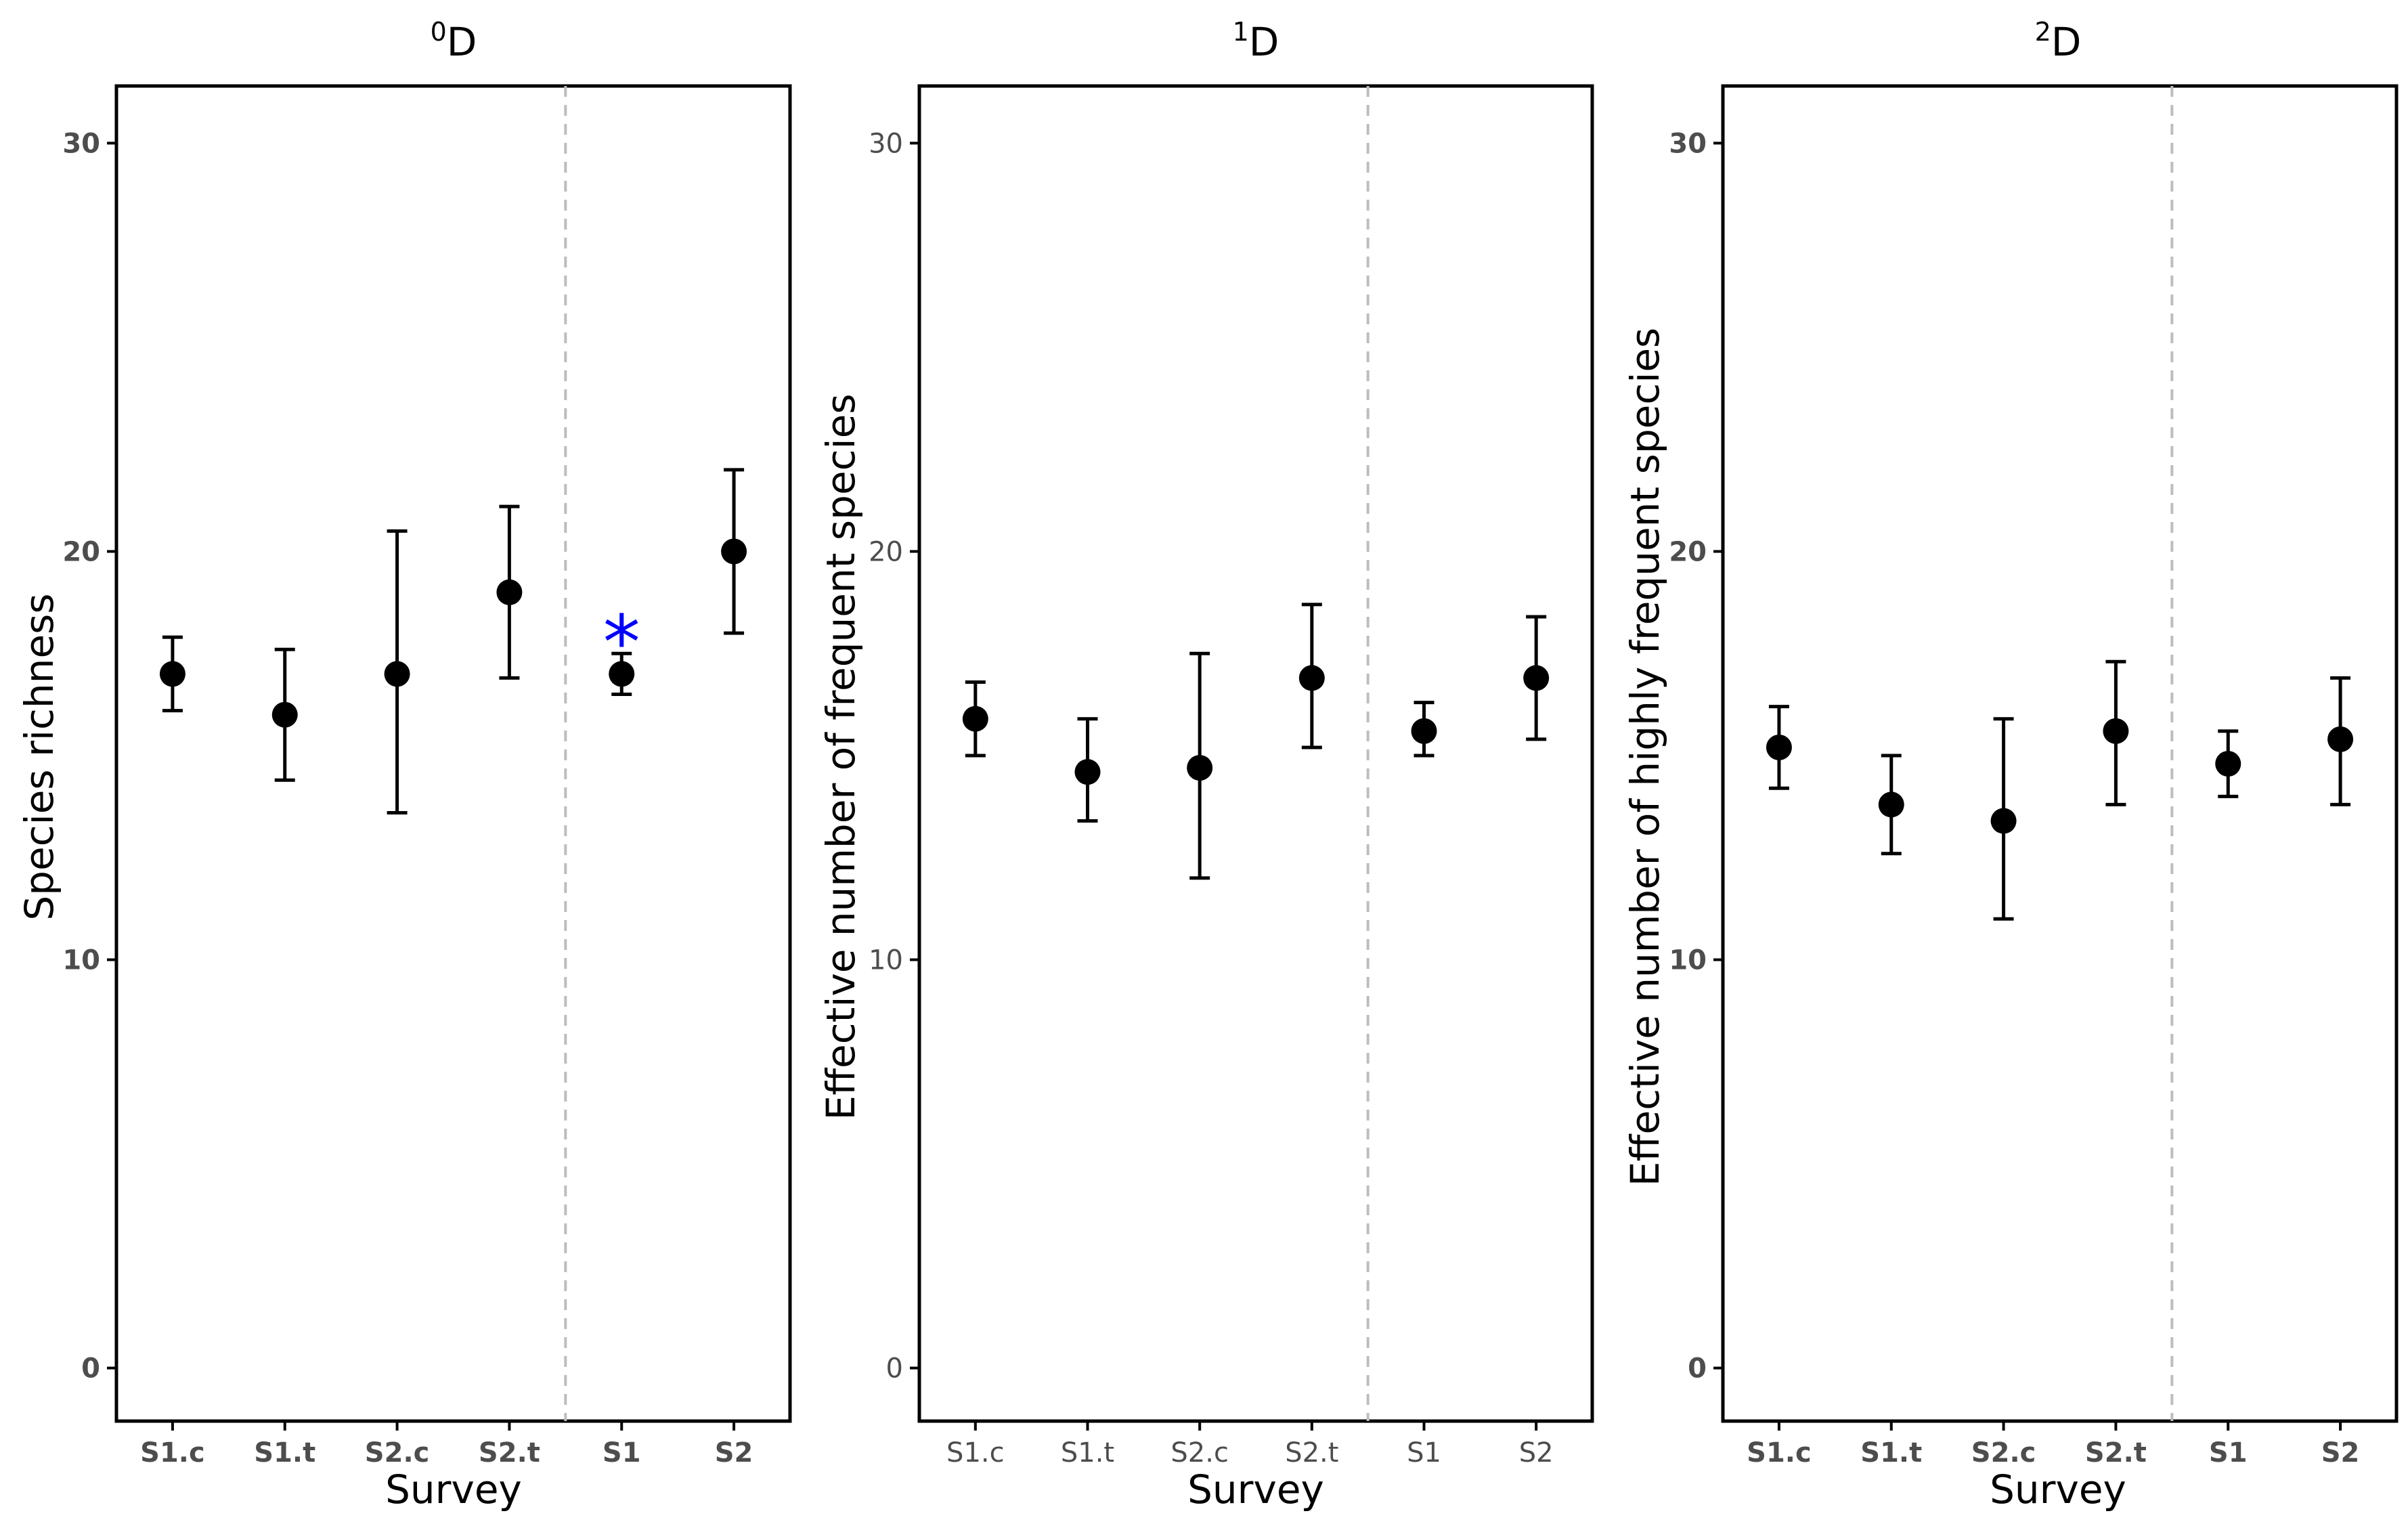 This screenshot has height=1524, width=2408. What do you see at coordinates (439, 32) in the screenshot?
I see `panel-title-sup: 0` at bounding box center [439, 32].